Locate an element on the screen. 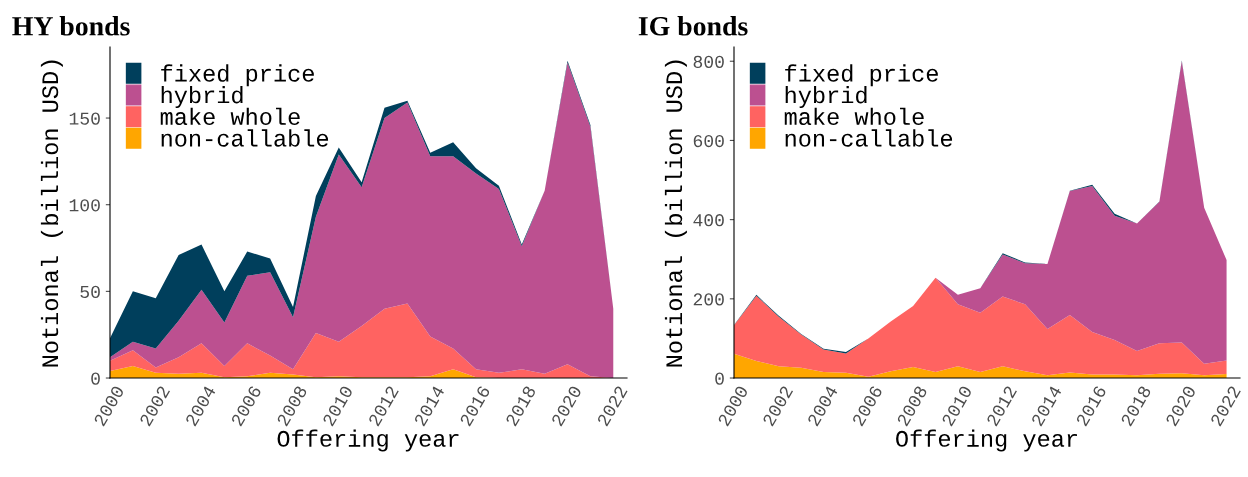 This screenshot has height=477, width=1248. y-tick-label: 800 is located at coordinates (708, 61).